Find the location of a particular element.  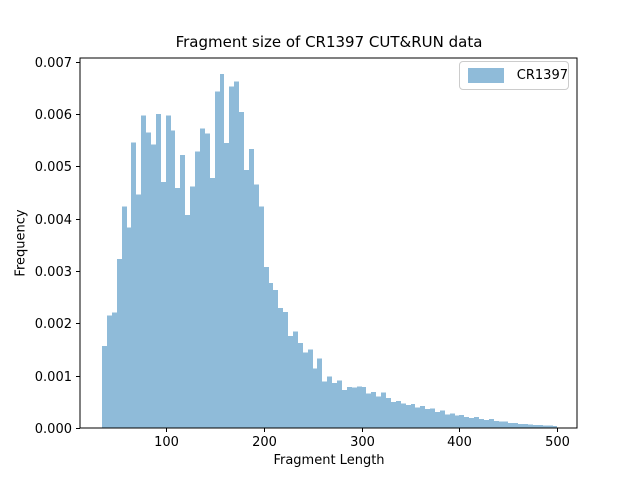

y-tick-label: 0.002 is located at coordinates (53, 324).